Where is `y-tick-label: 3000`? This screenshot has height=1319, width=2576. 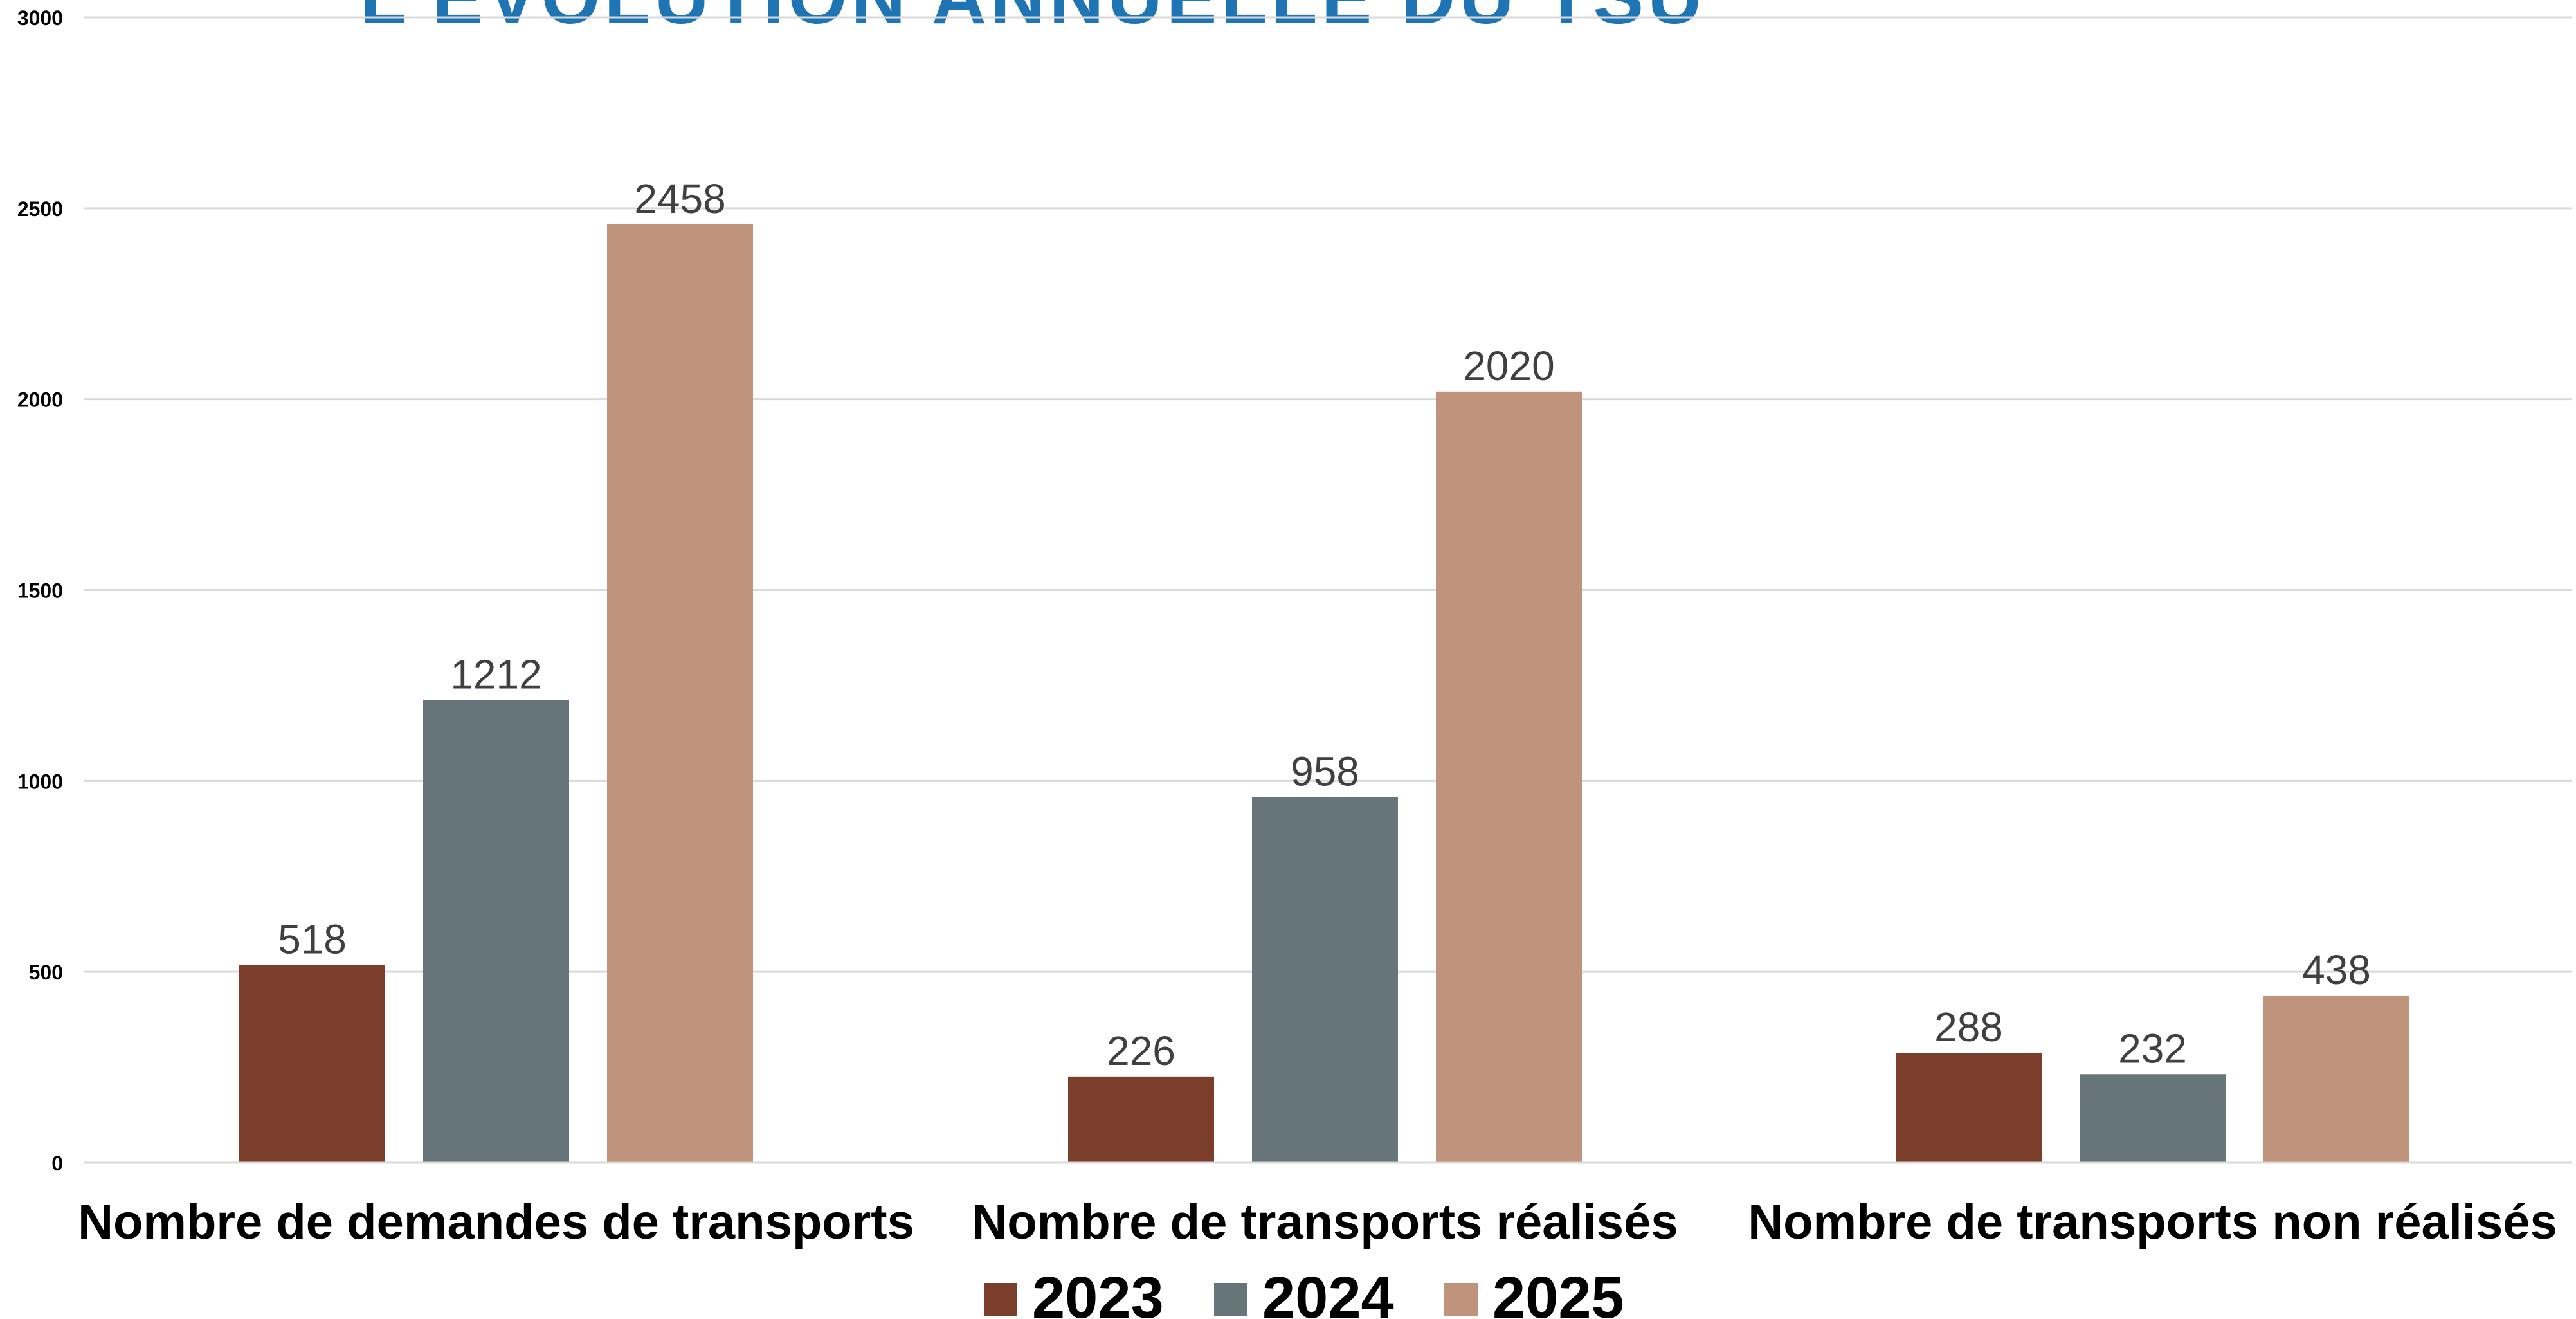
y-tick-label: 3000 is located at coordinates (40, 18).